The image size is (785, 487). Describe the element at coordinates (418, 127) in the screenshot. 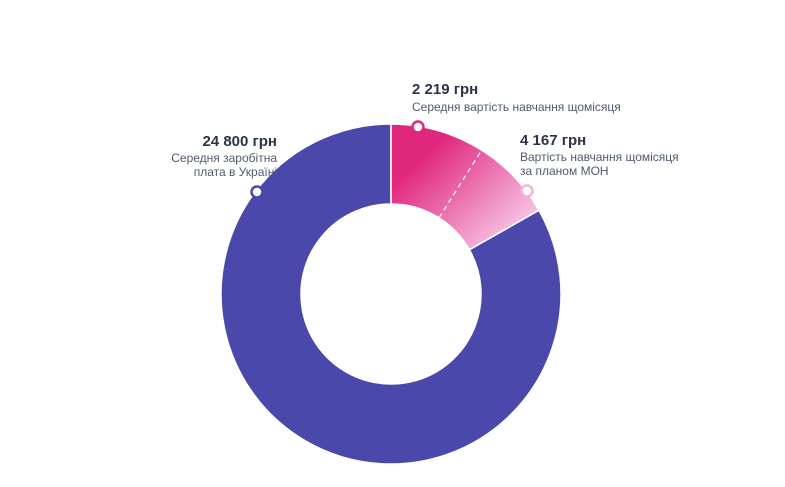

I see `marker-avg-cost` at that location.